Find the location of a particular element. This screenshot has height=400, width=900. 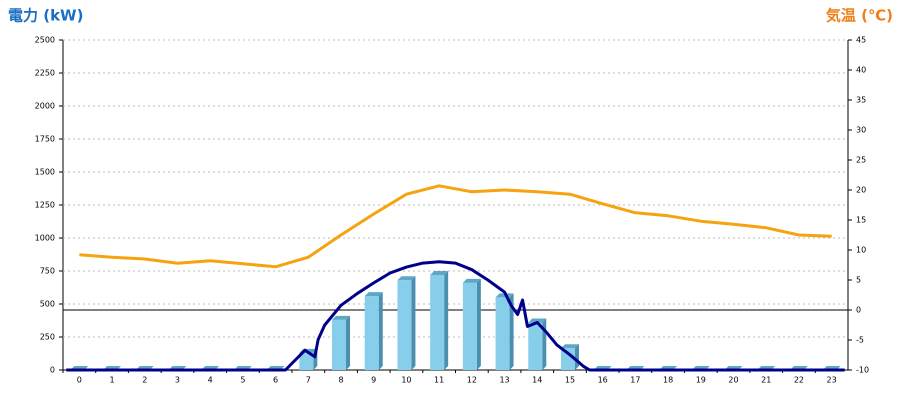

x-tick-label: 4 is located at coordinates (210, 380).